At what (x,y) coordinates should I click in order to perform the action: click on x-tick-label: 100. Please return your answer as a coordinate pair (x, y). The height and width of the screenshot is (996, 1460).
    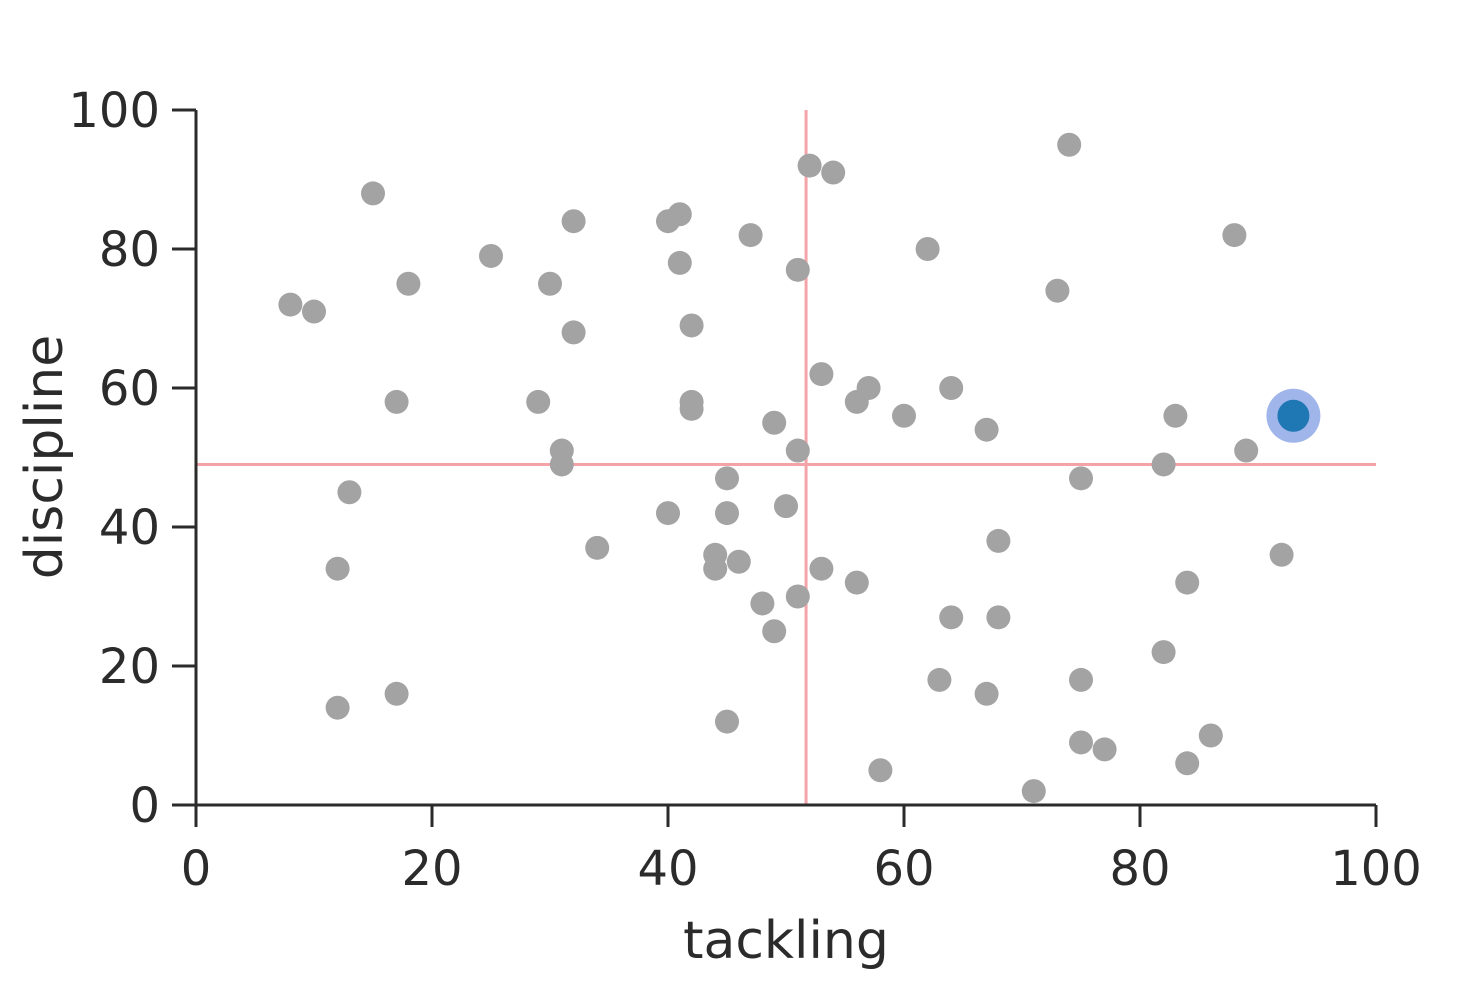
    Looking at the image, I should click on (1376, 869).